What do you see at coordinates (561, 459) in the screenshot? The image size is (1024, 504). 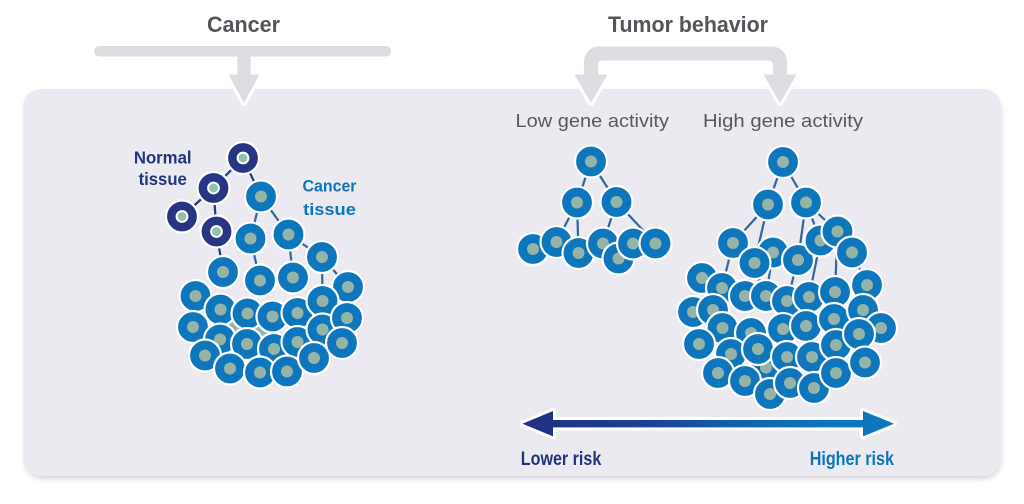 I see `svg-text: Lower risk` at bounding box center [561, 459].